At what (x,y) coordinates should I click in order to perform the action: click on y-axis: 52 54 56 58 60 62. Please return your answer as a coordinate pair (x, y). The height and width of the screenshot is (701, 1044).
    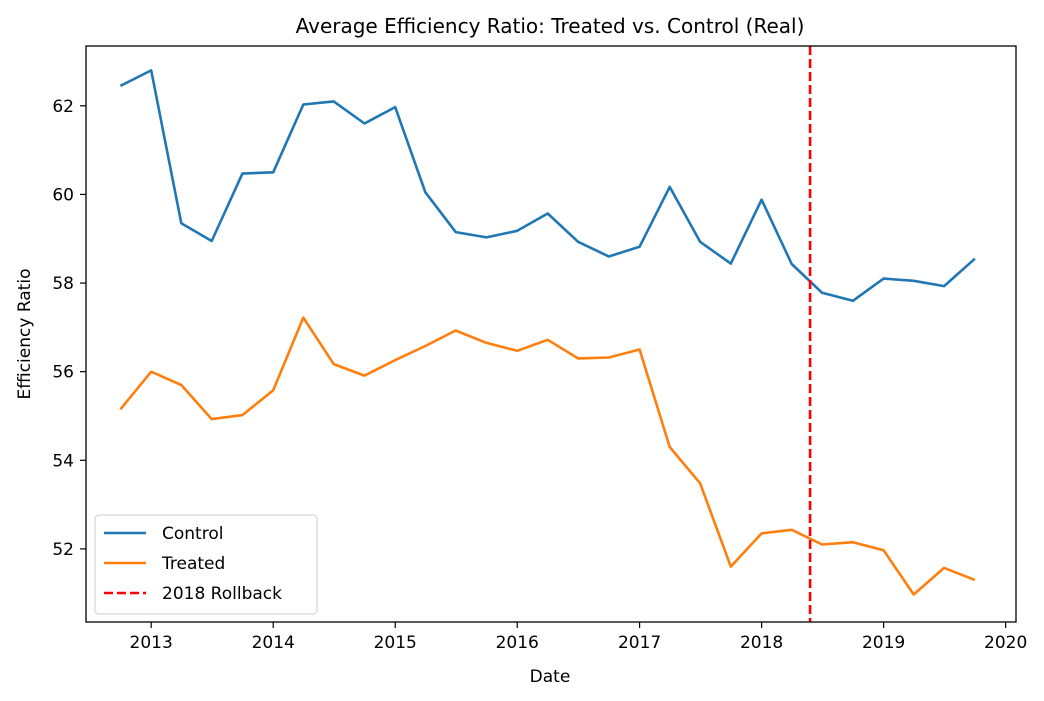
    Looking at the image, I should click on (69, 328).